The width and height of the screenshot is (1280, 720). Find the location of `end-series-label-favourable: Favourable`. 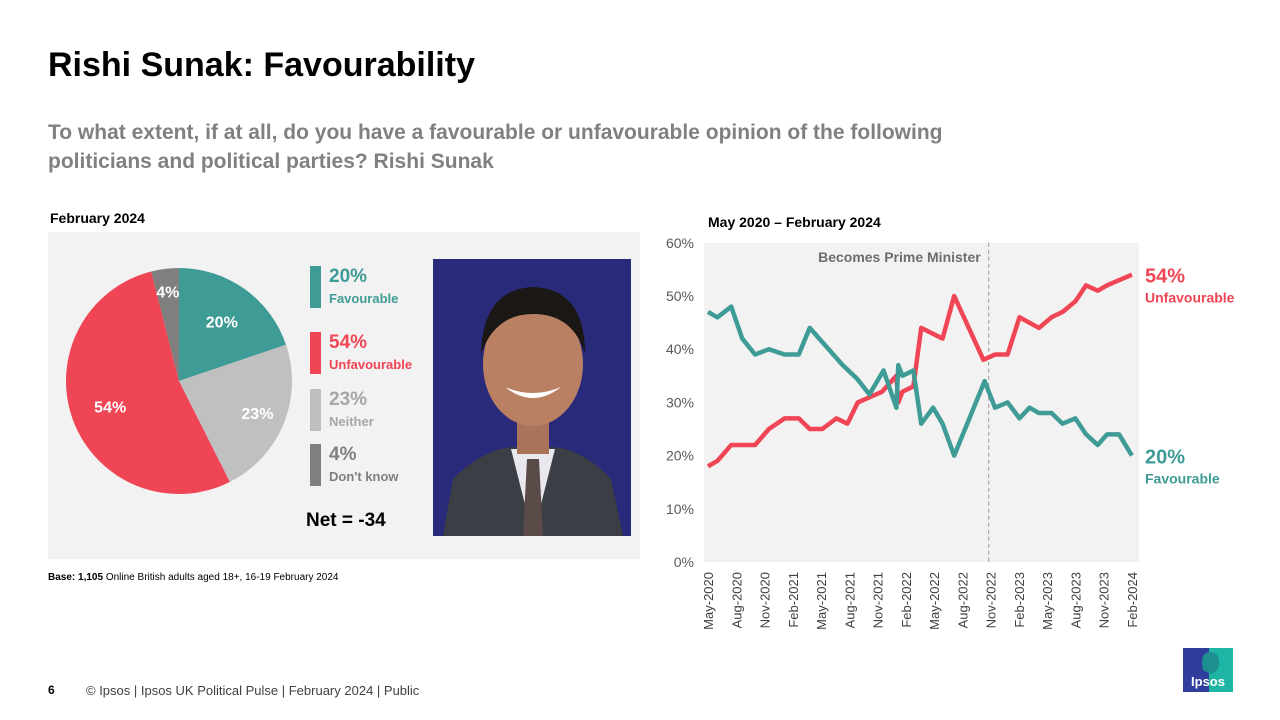

end-series-label-favourable: Favourable is located at coordinates (1182, 479).